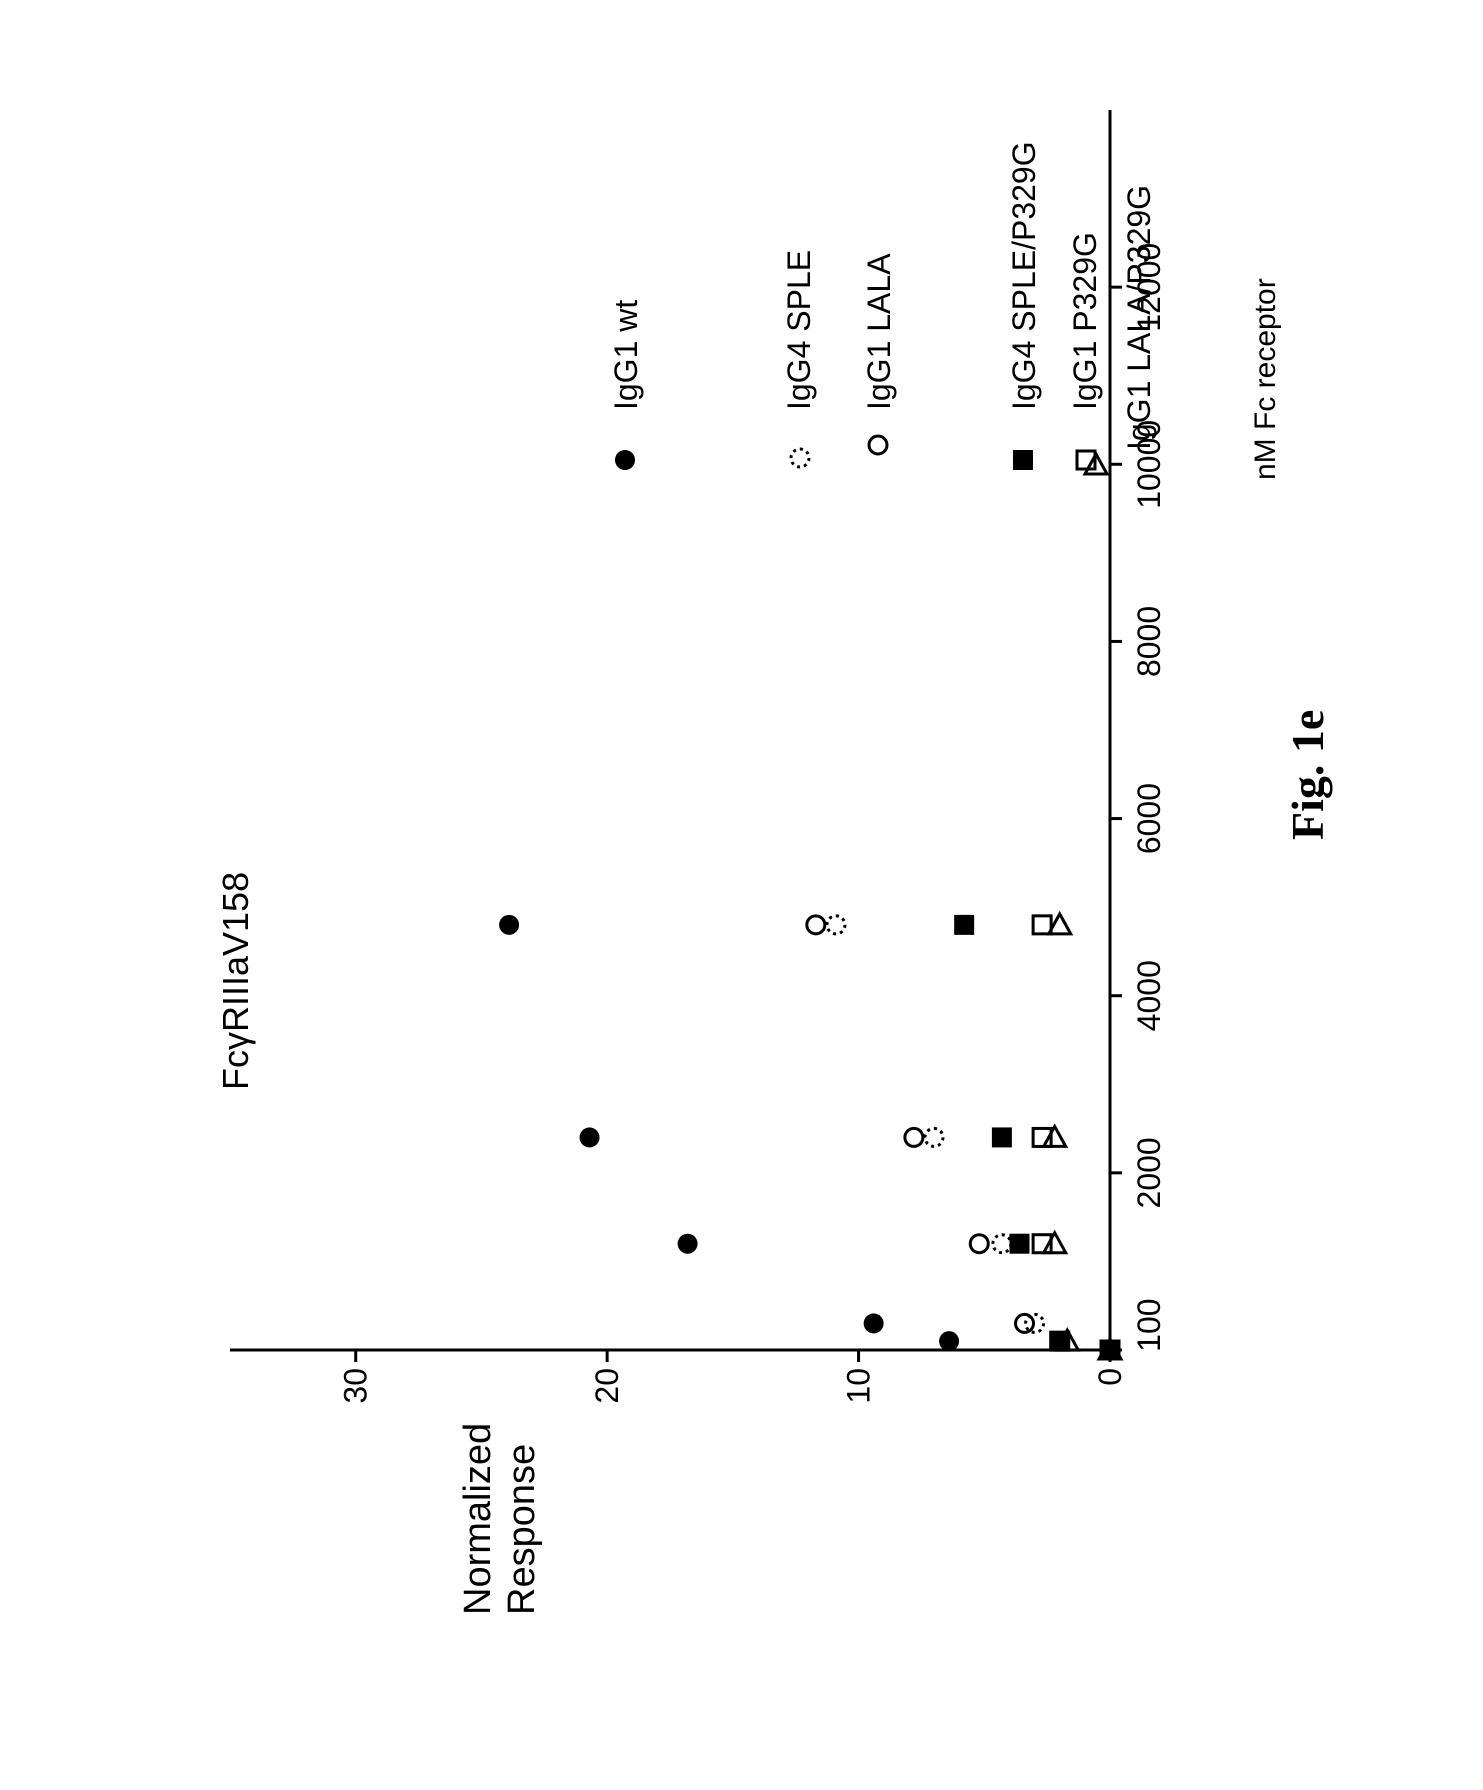 This screenshot has width=1483, height=1790. I want to click on legend-label: IgG1 P329G, so click(1085, 321).